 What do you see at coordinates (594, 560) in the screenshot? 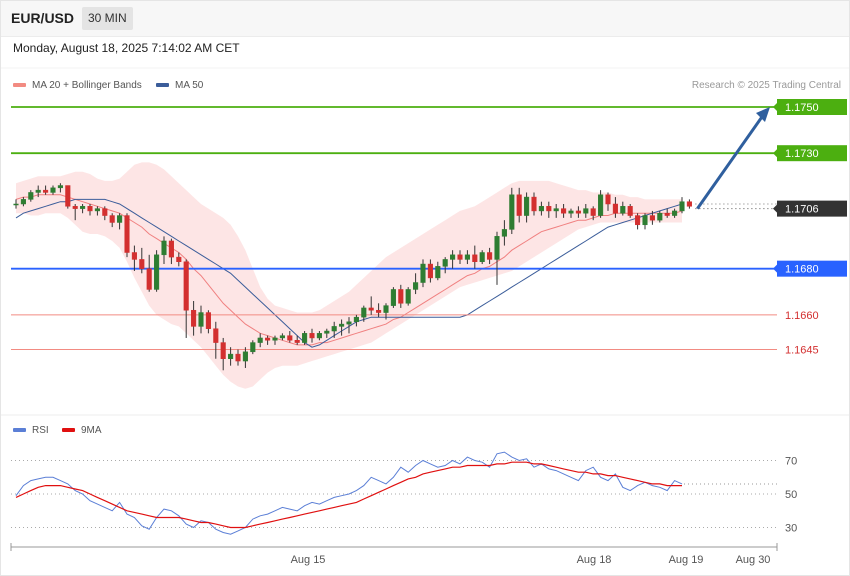
I see `x-axis-label: Aug 18` at bounding box center [594, 560].